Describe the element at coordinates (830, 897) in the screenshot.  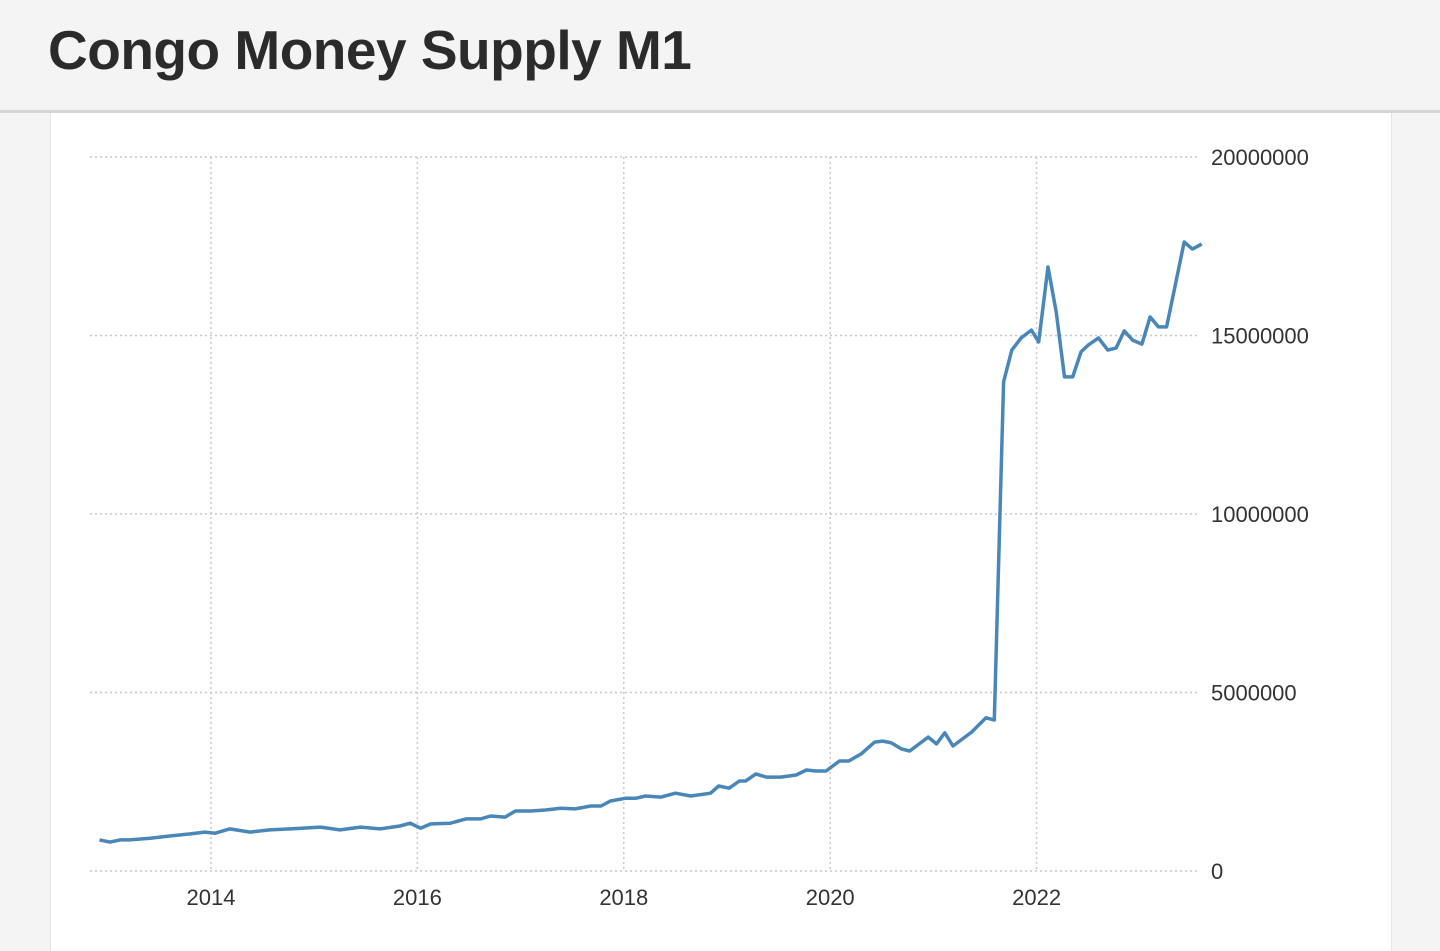
I see `x-tick-label: 2020` at that location.